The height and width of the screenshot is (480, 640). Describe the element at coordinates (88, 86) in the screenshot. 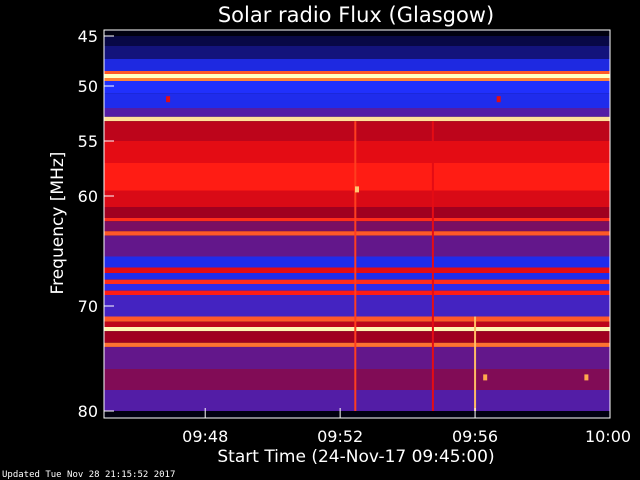

I see `y-tick-label: 50` at that location.